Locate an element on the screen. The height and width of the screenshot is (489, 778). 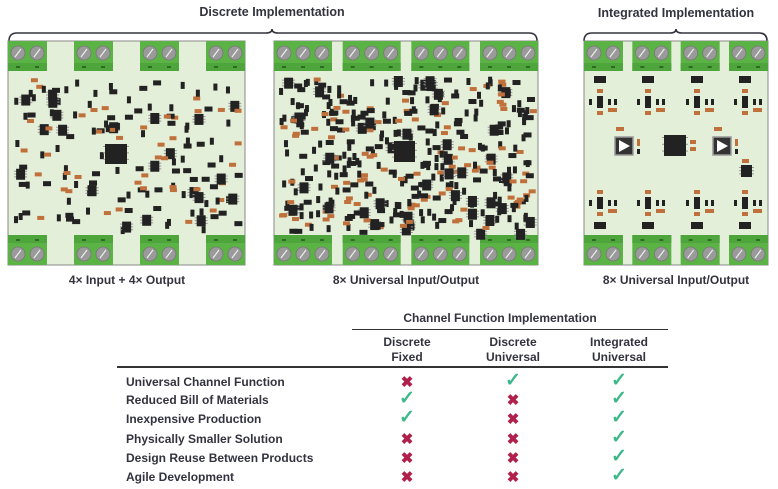
column-header-integrated-universal: Integrated Universal is located at coordinates (619, 349).